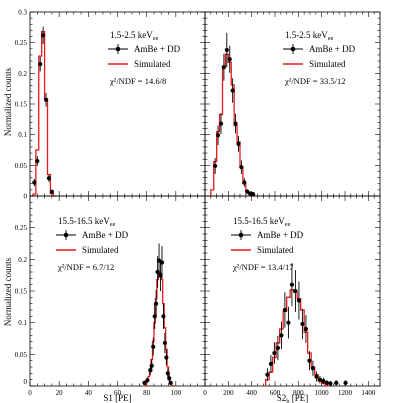 The height and width of the screenshot is (403, 415). What do you see at coordinates (89, 393) in the screenshot?
I see `x-tick-label: 40` at bounding box center [89, 393].